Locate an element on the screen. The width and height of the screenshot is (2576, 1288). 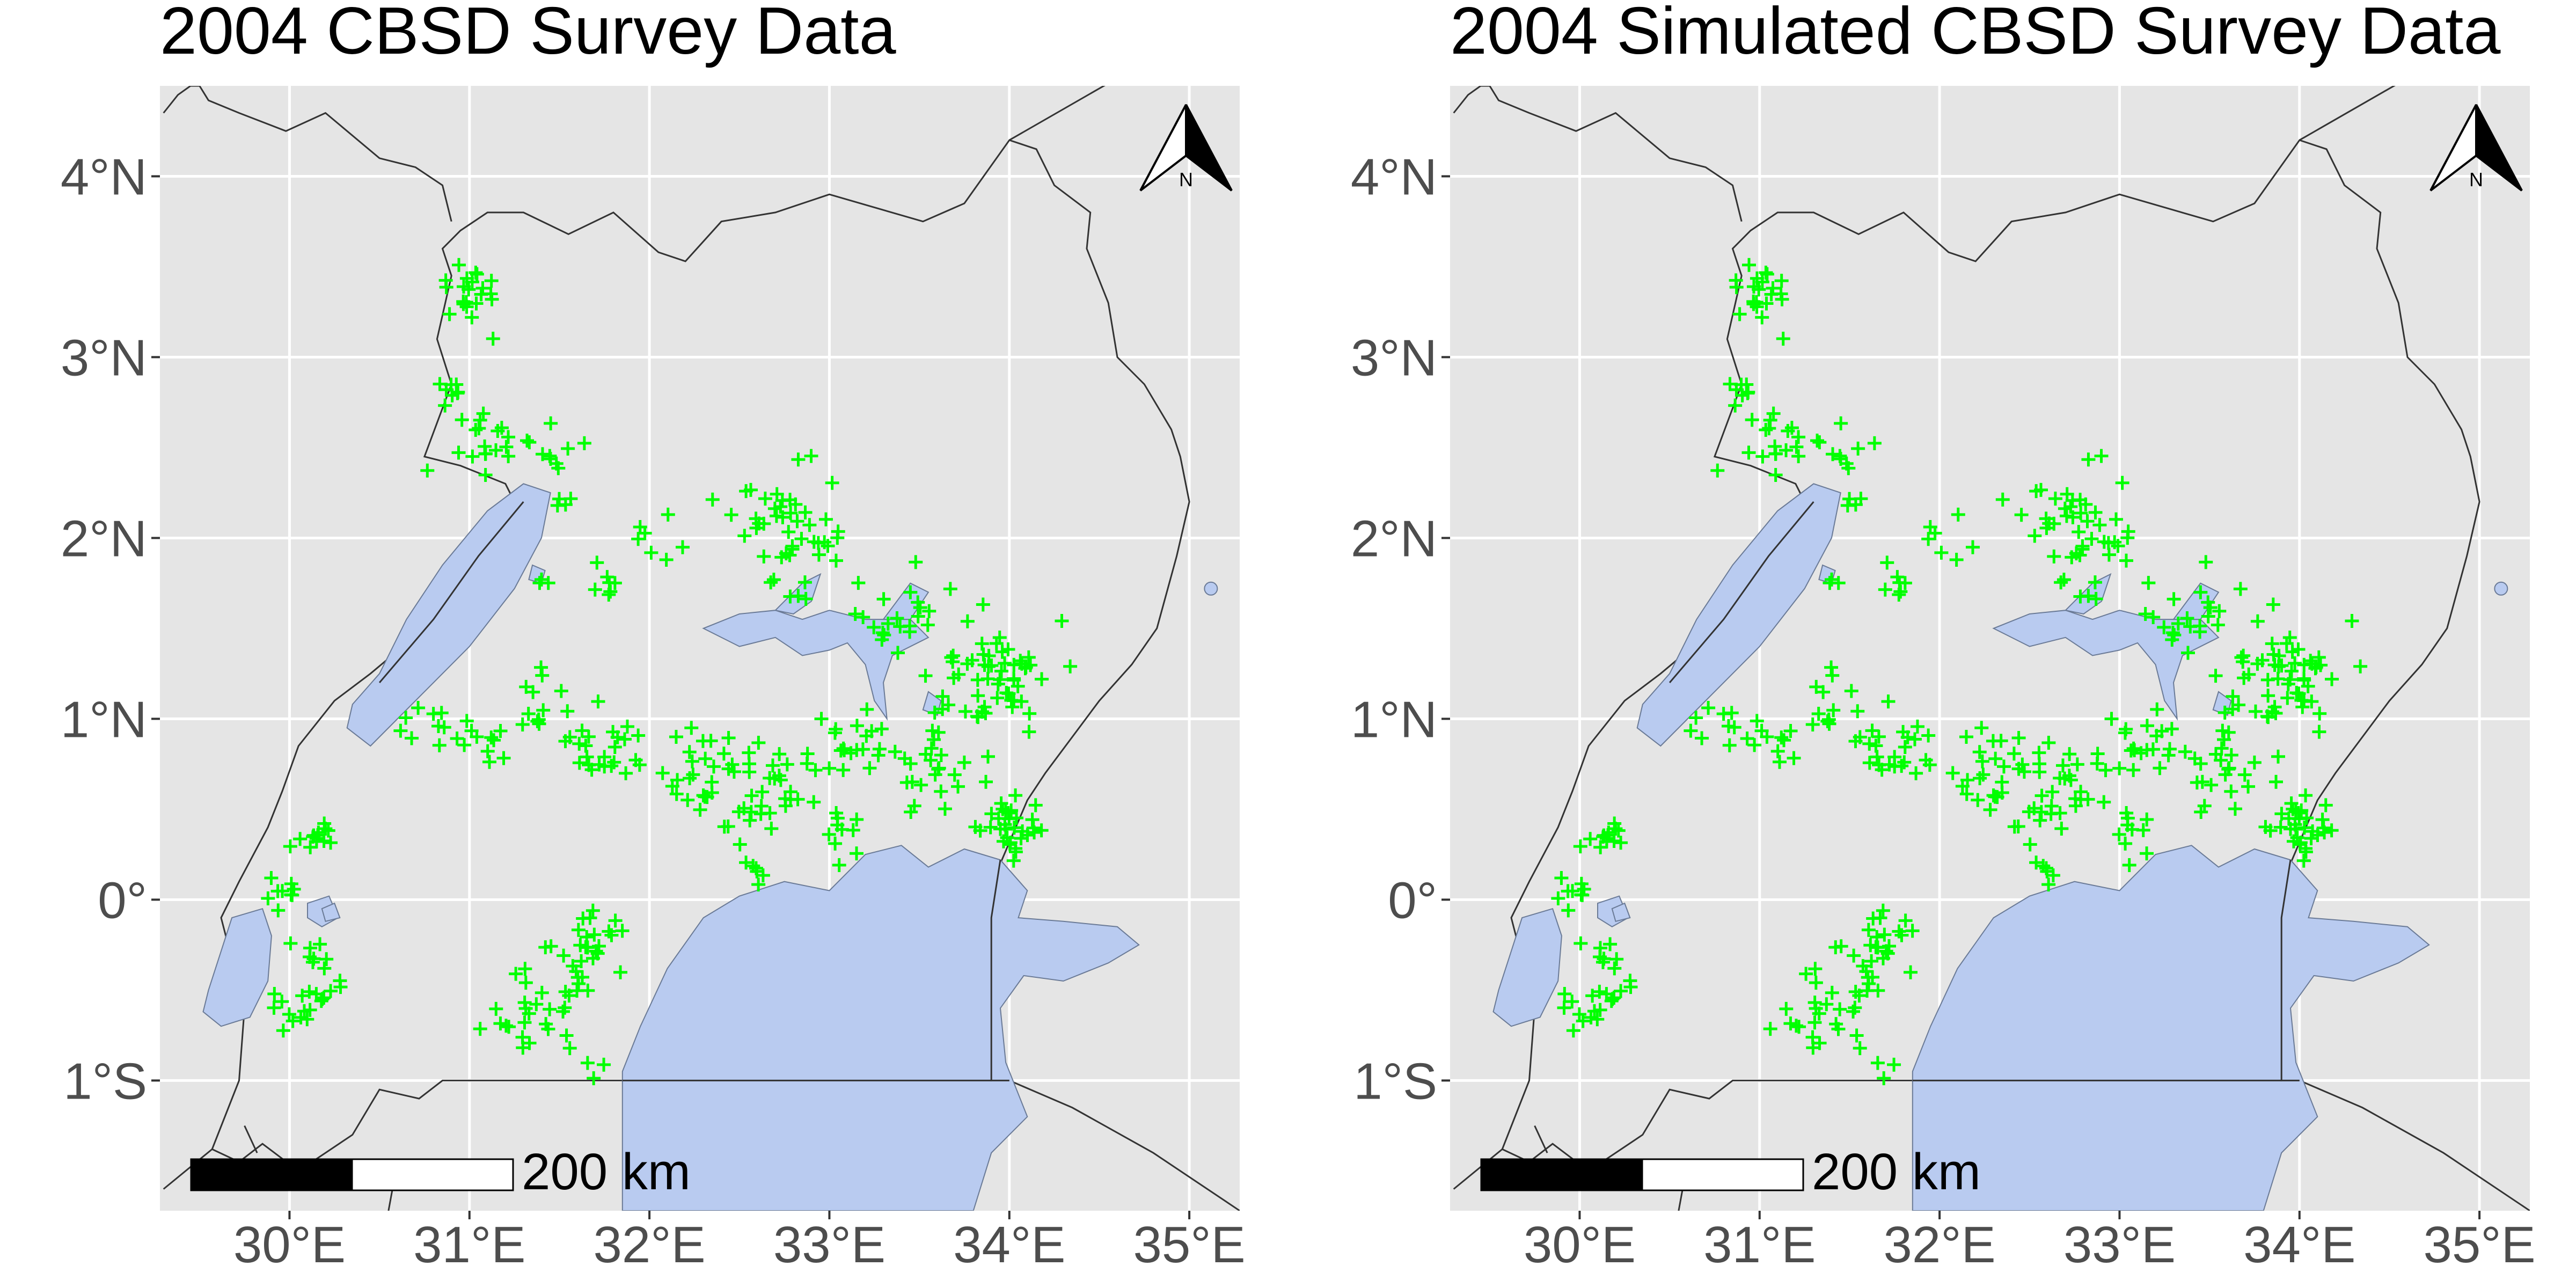
y-tick-label: 1°S is located at coordinates (105, 1081).